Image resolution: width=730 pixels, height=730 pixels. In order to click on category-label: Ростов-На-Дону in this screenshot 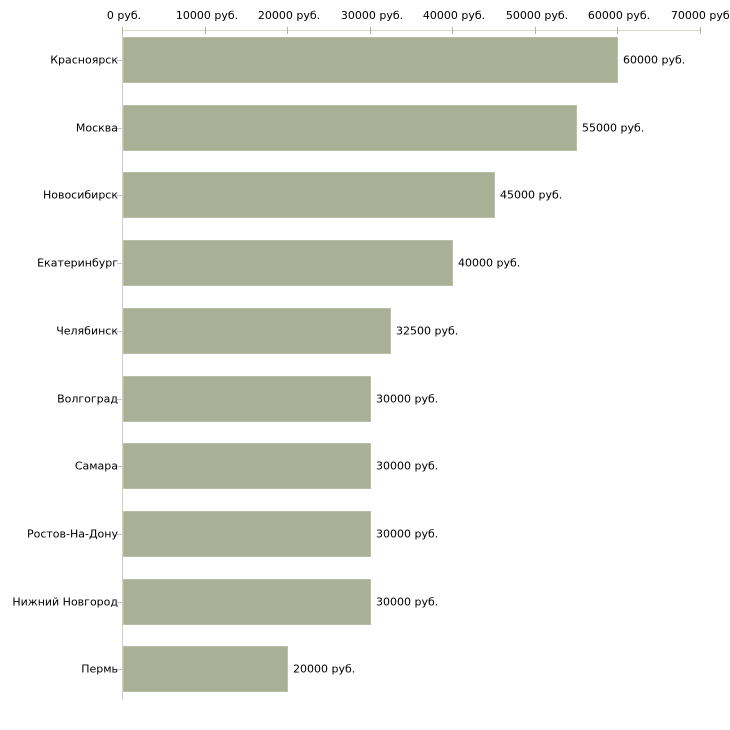, I will do `click(72, 534)`.